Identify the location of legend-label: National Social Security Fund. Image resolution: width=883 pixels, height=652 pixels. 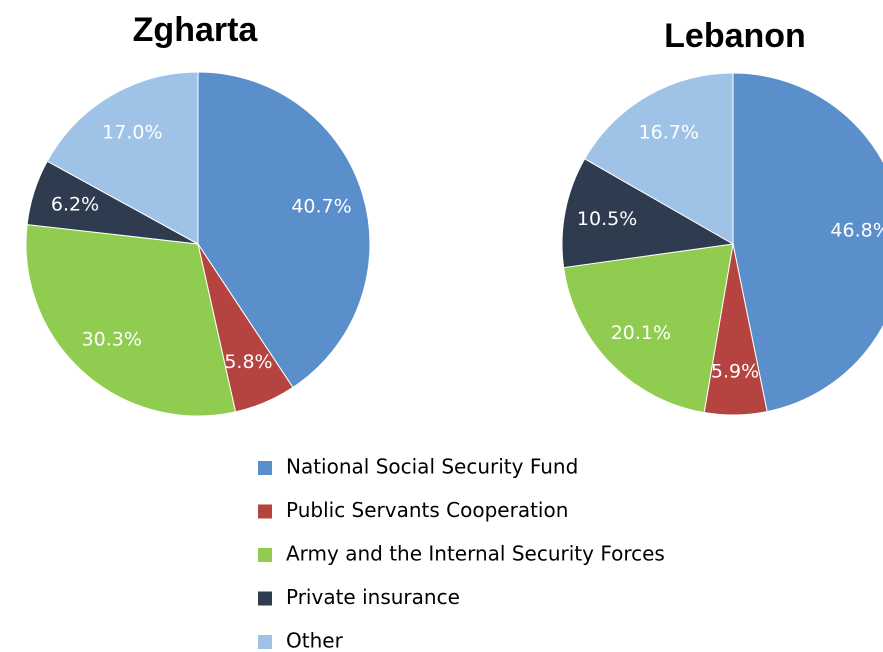
(432, 467).